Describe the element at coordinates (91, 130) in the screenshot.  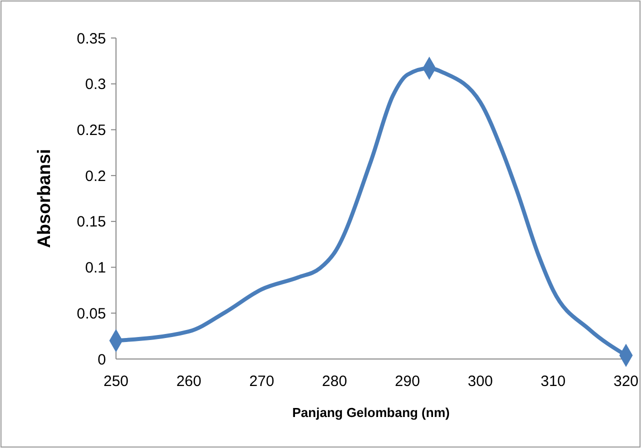
I see `y-tick-label: 0.25` at that location.